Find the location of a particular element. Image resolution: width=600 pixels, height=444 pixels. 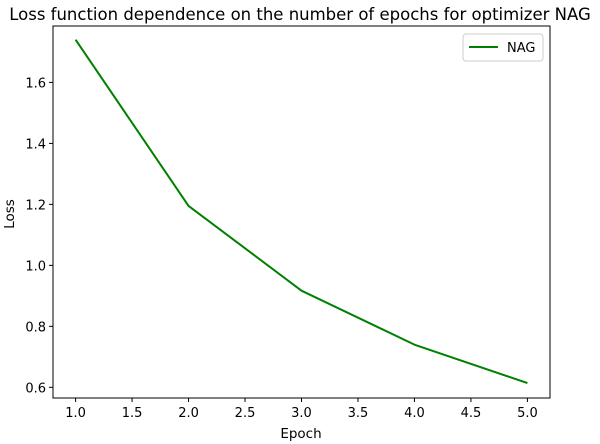

x-tick-label: 2.0 is located at coordinates (188, 413).